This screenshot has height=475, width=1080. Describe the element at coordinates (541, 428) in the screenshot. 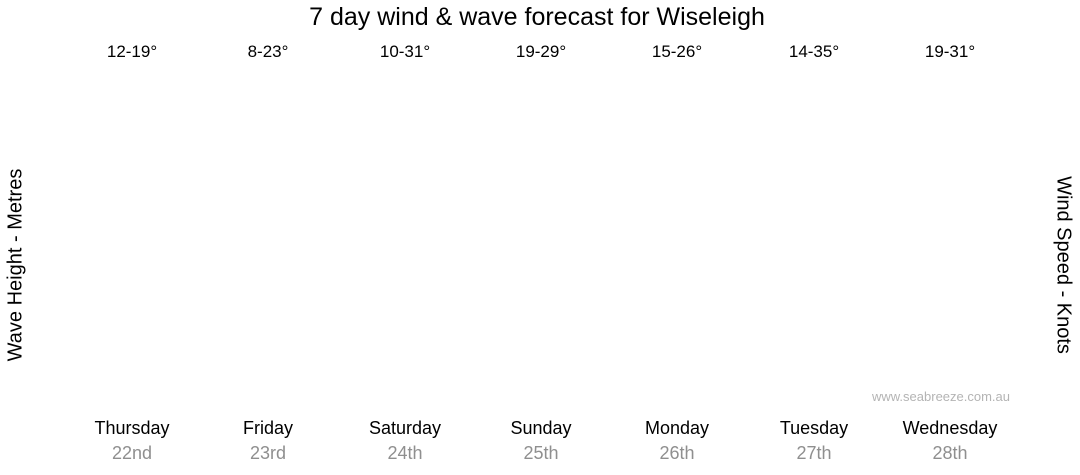

I see `x-label-sunday: Sunday` at that location.